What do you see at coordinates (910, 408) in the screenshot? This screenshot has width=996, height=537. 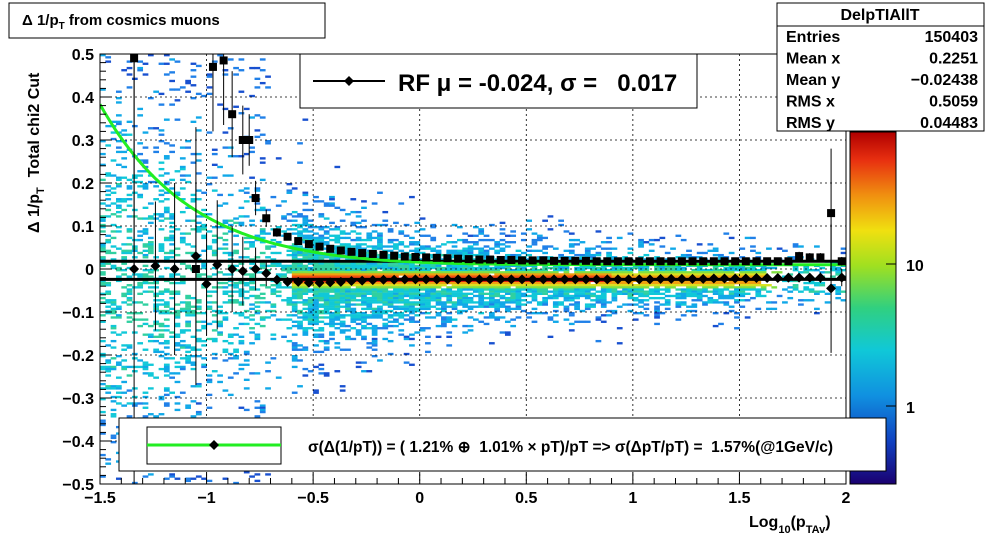 I see `colorbar-tick-1: 1` at bounding box center [910, 408].